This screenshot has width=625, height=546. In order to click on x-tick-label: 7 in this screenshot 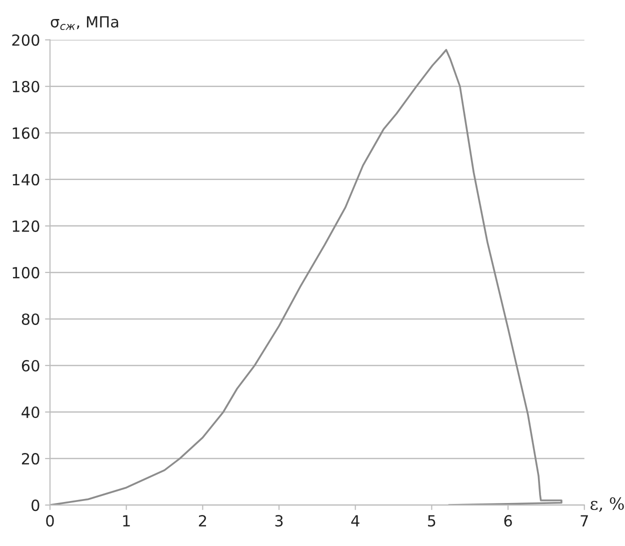, I will do `click(584, 520)`.